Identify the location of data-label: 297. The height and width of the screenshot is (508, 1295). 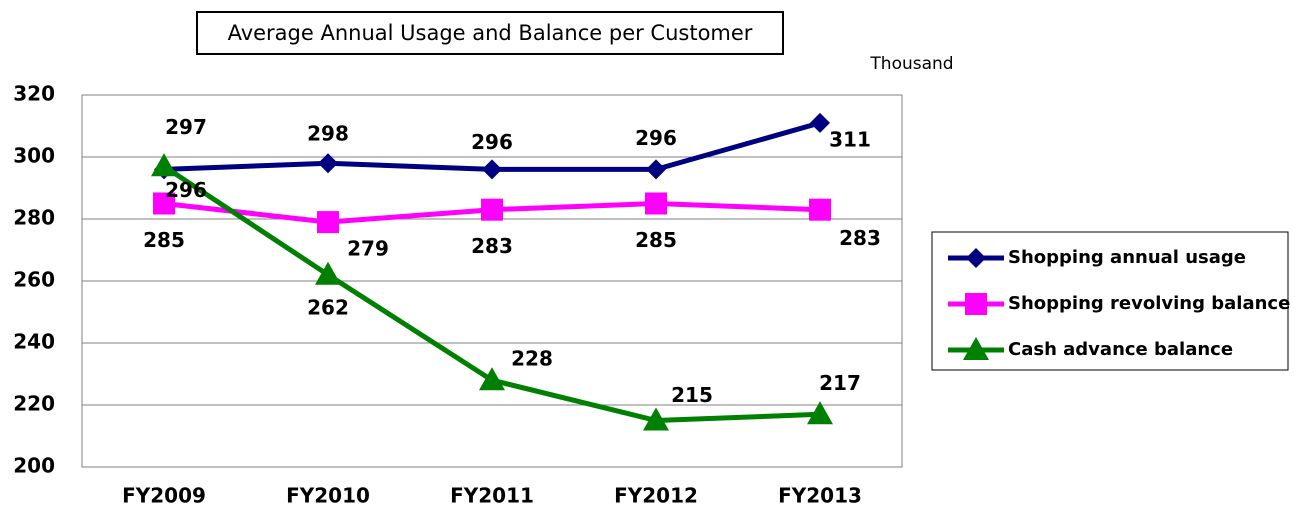
(186, 127).